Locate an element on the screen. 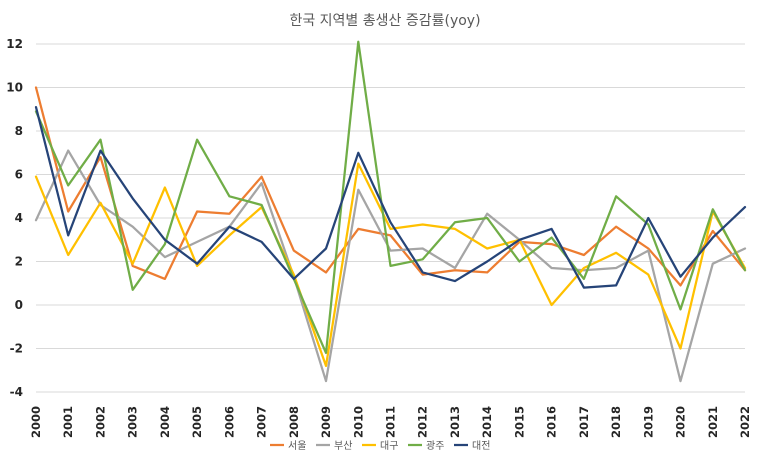  legend-label: 서울 is located at coordinates (297, 446).